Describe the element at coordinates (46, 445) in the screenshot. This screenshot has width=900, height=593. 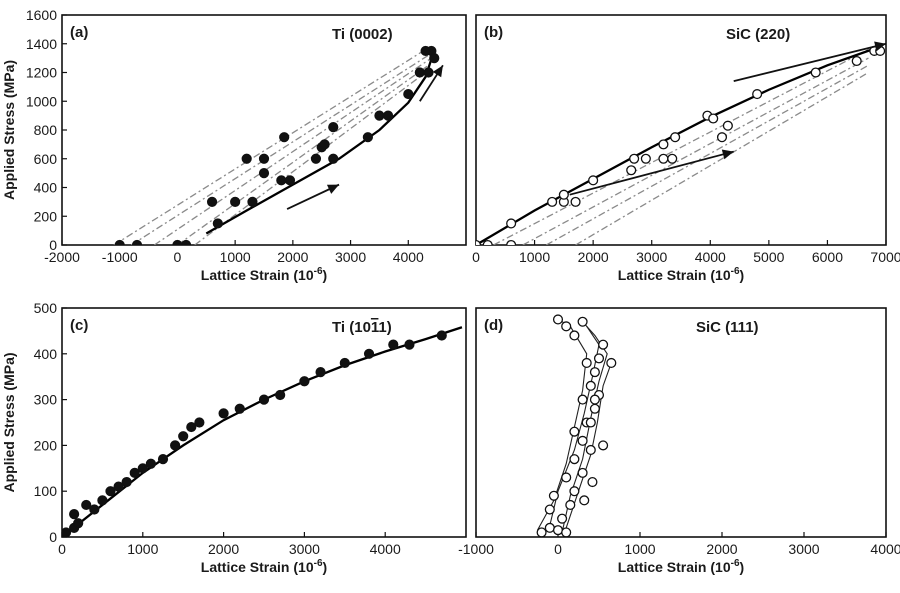
I see `y-tick-label: 200` at that location.